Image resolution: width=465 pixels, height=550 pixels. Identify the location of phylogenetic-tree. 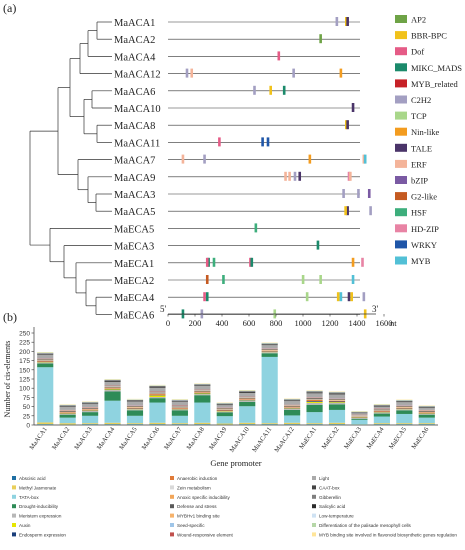
(71, 168).